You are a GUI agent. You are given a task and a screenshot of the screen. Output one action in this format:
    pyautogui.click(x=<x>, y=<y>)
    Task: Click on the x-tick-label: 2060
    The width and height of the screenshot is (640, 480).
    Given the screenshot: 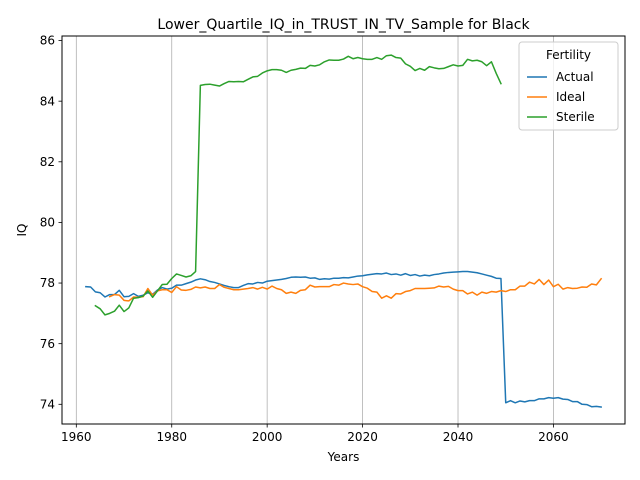 What is the action you would take?
    pyautogui.click(x=553, y=437)
    